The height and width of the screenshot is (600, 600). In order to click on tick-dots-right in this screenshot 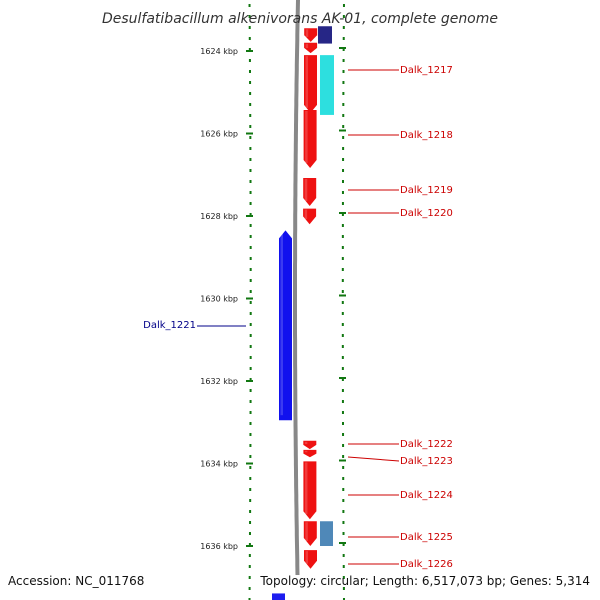, I will do `click(343, 302)`.